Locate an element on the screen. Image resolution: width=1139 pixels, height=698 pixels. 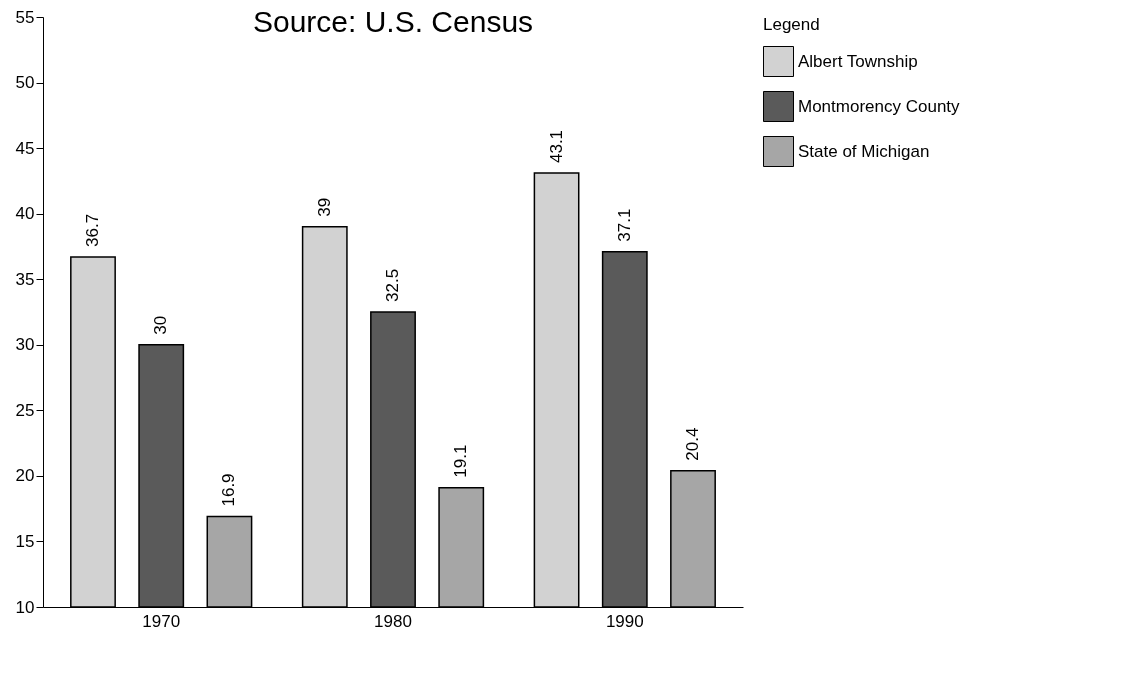
data-label: 39 is located at coordinates (324, 207).